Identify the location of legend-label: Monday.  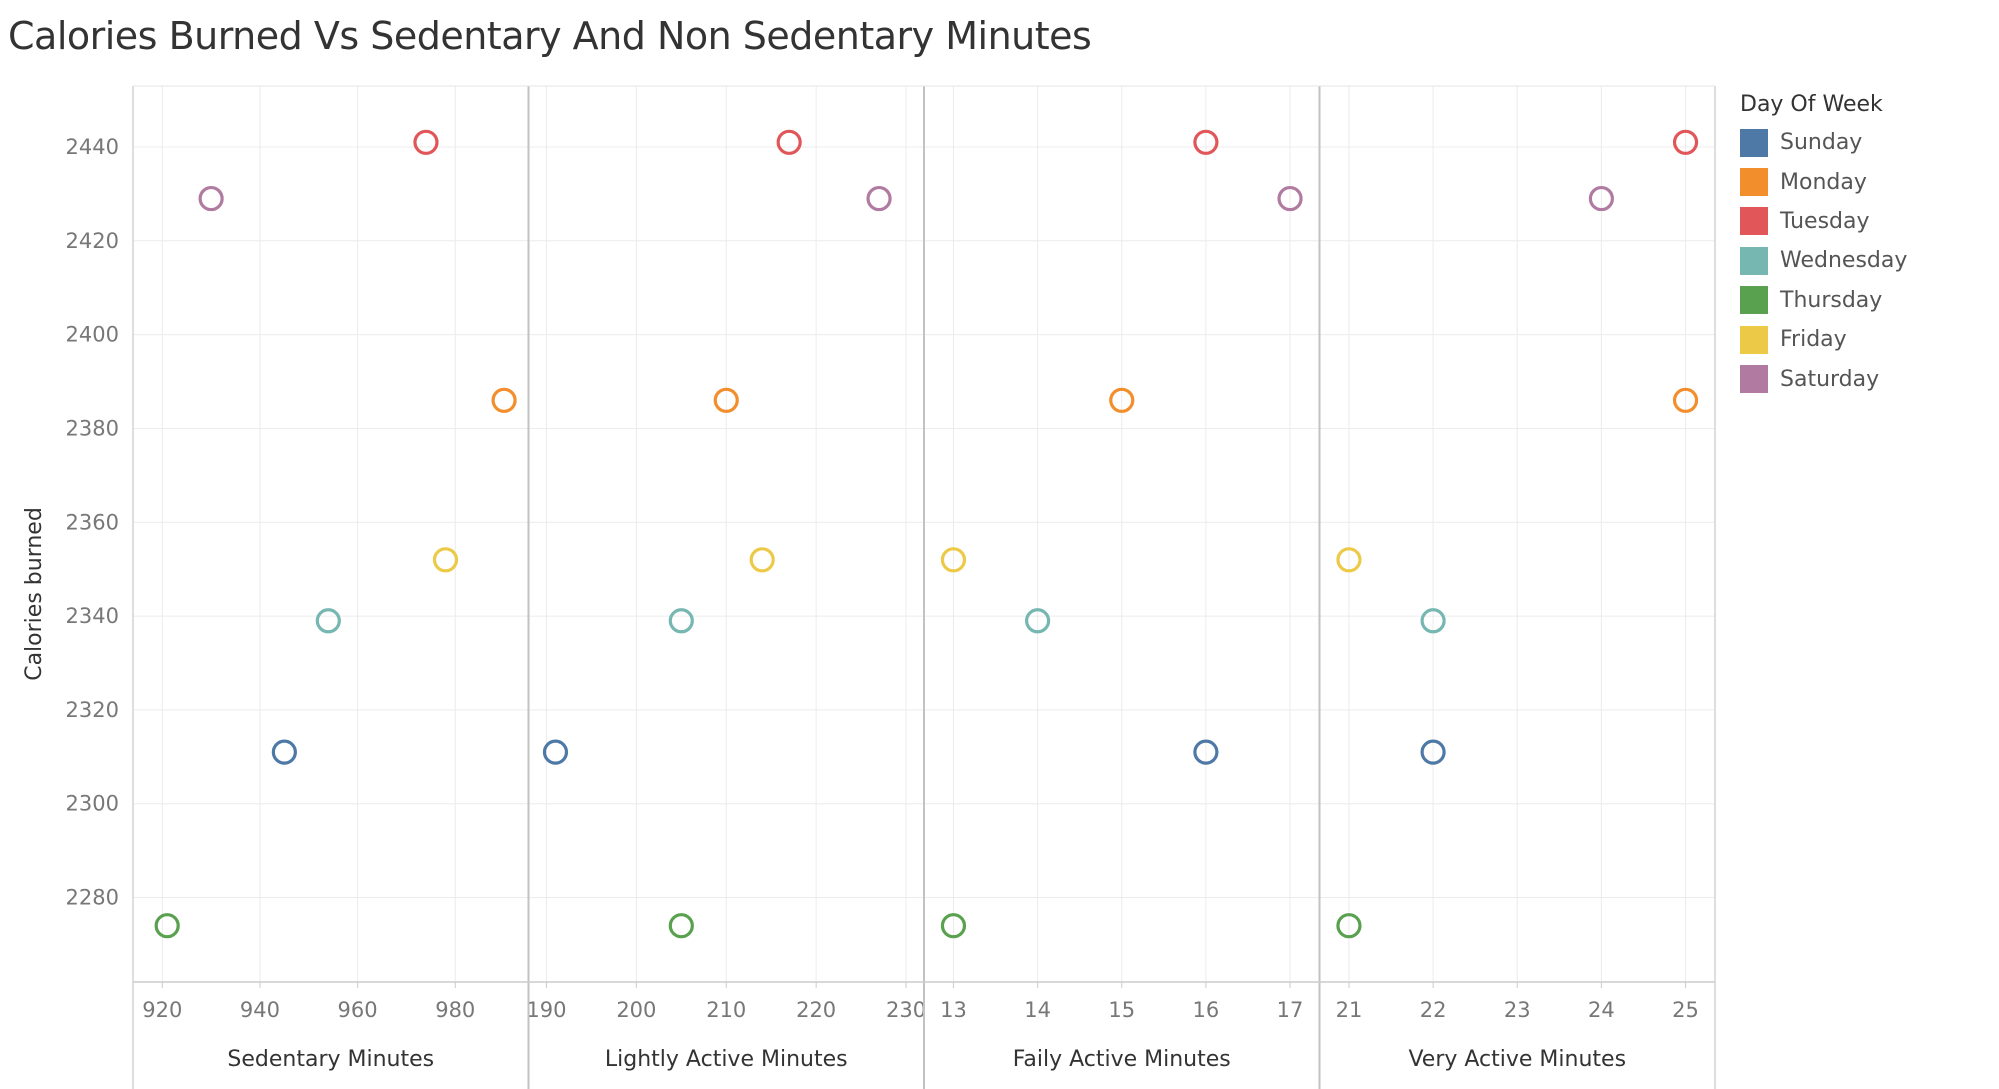
(1823, 182).